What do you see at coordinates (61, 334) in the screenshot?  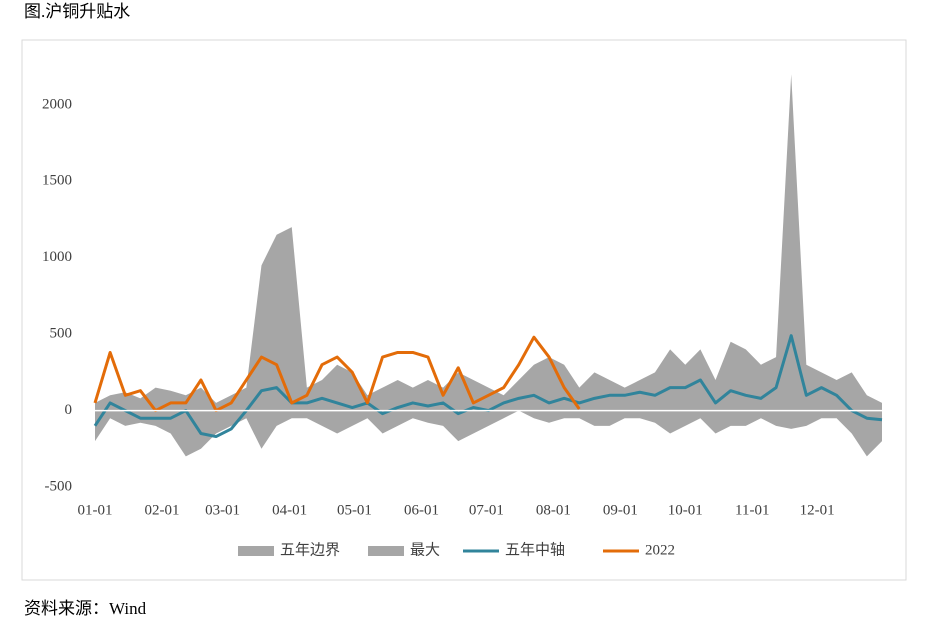 I see `y-tick-label: 500` at bounding box center [61, 334].